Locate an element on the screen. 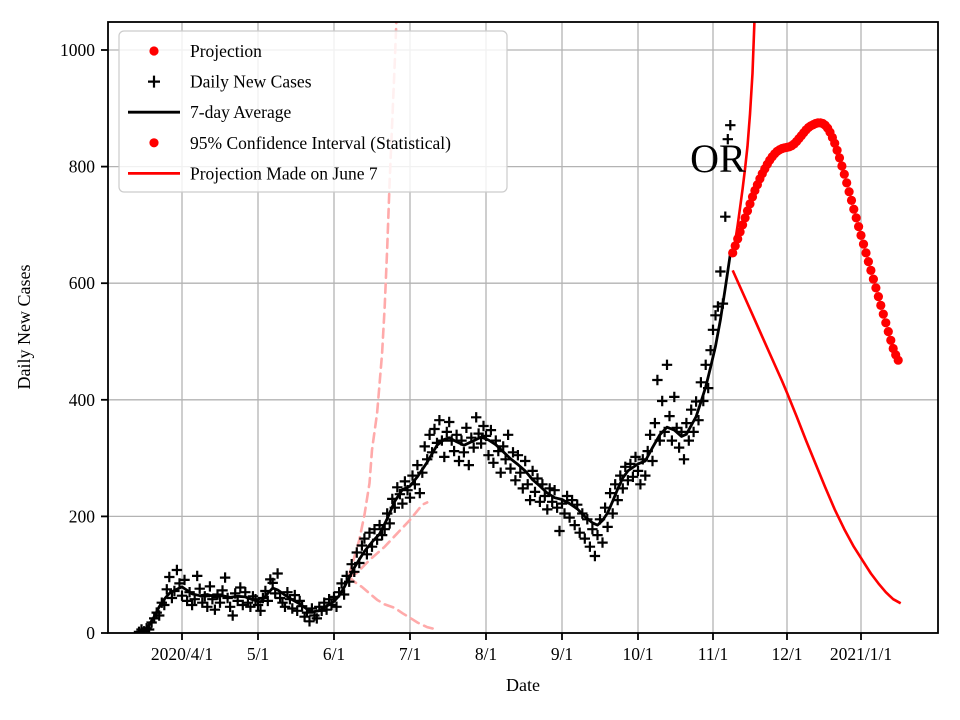 This screenshot has height=720, width=960. x-tick-label: 2020/4/1 is located at coordinates (182, 654).